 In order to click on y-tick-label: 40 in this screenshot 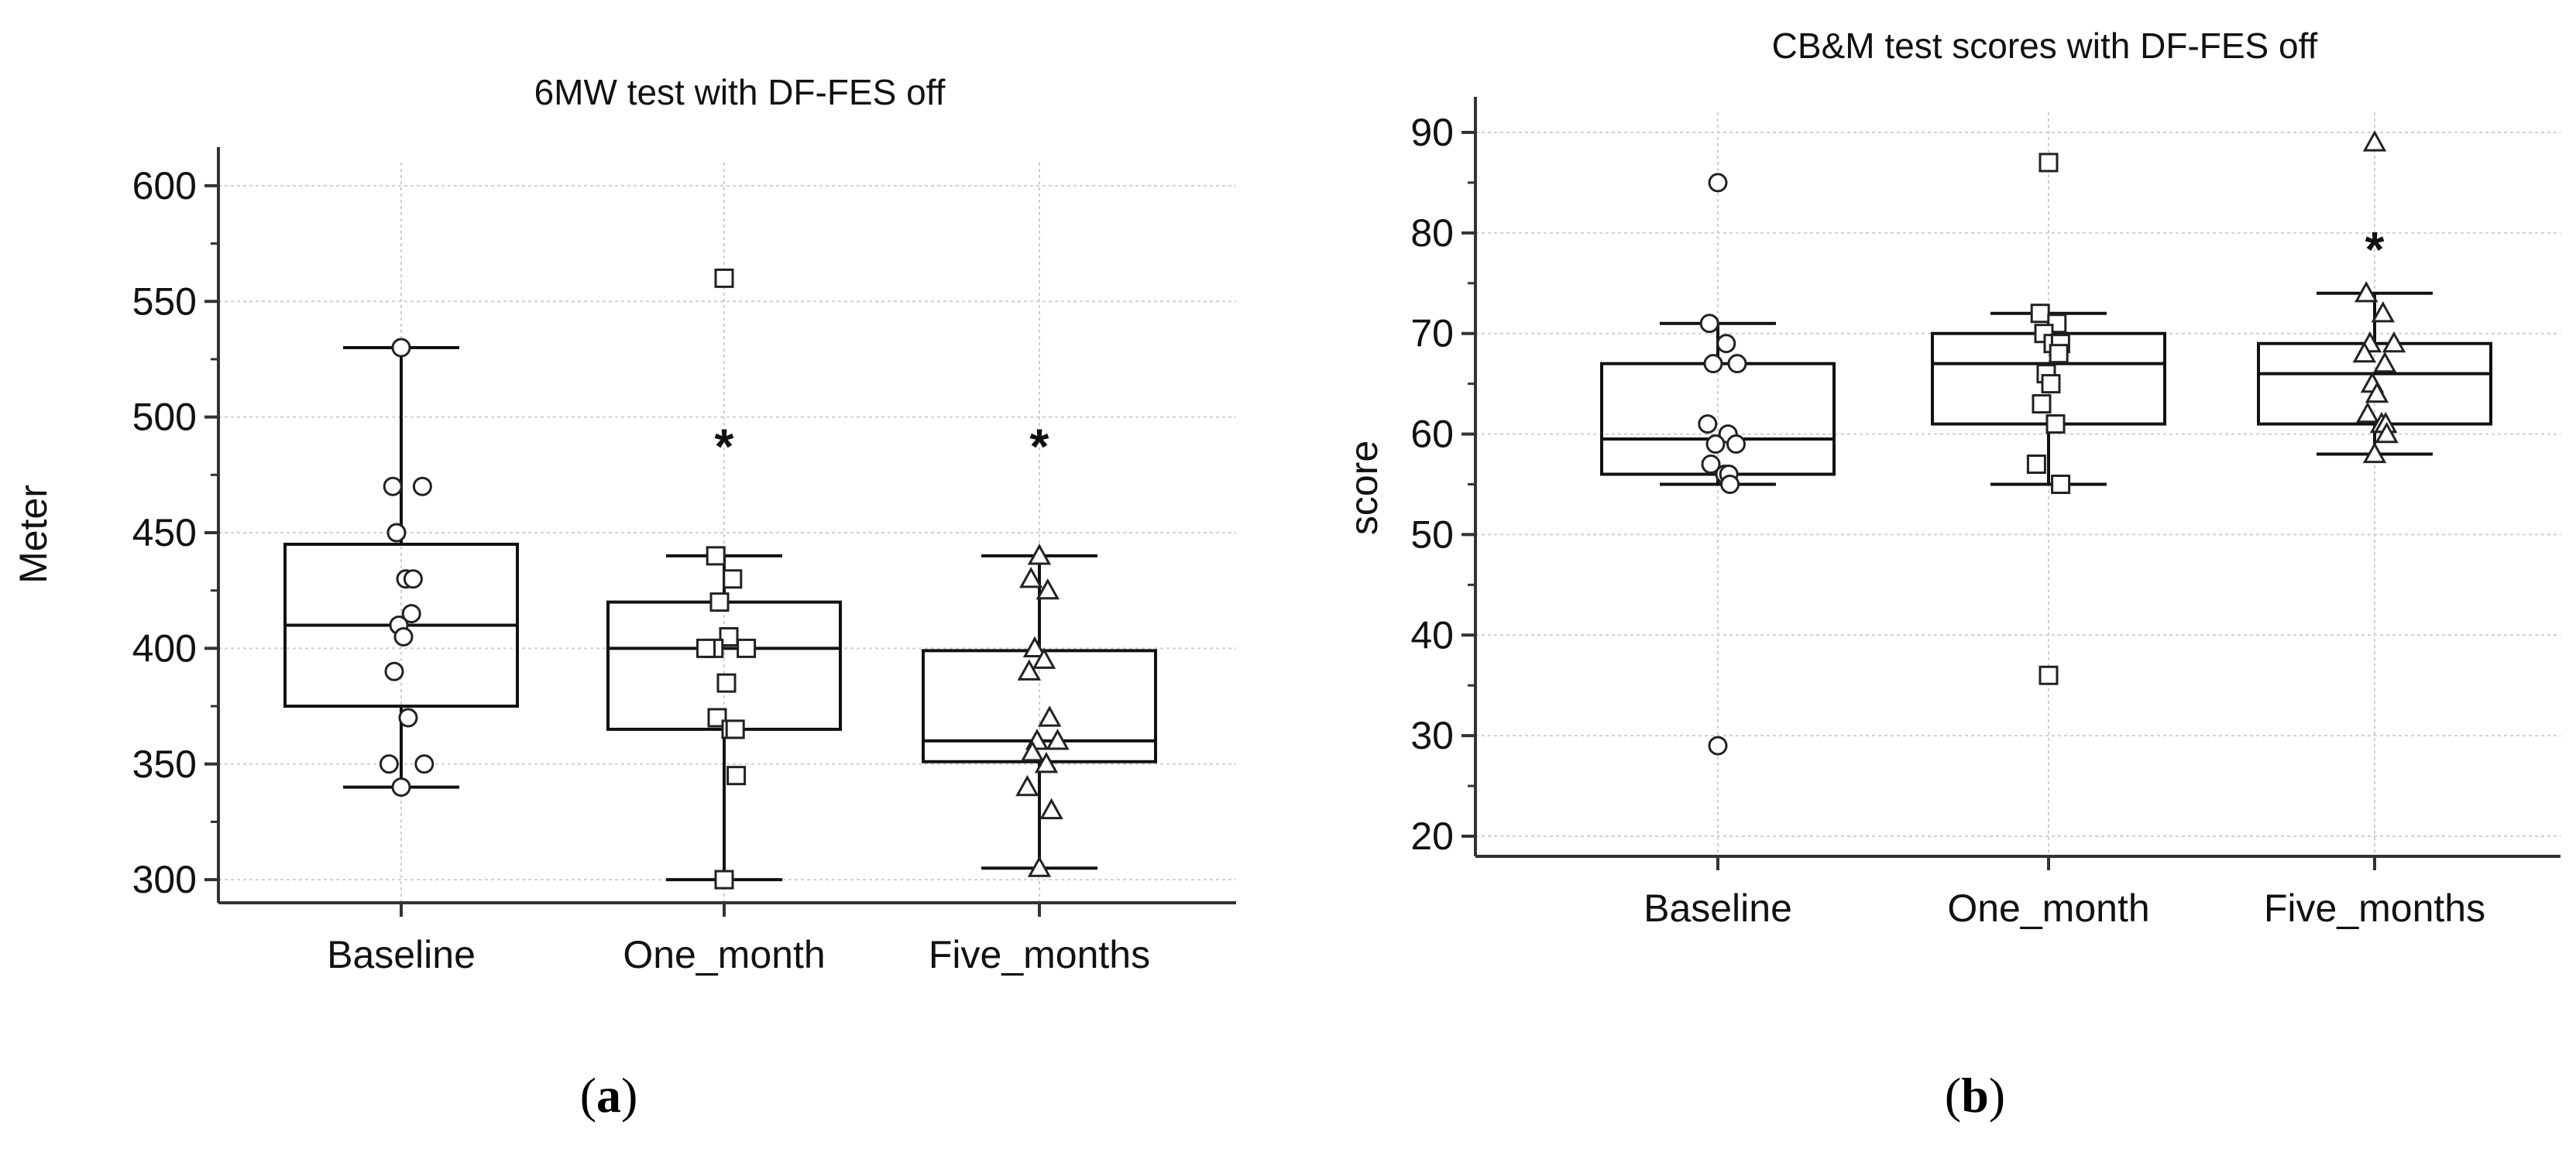, I will do `click(1432, 635)`.